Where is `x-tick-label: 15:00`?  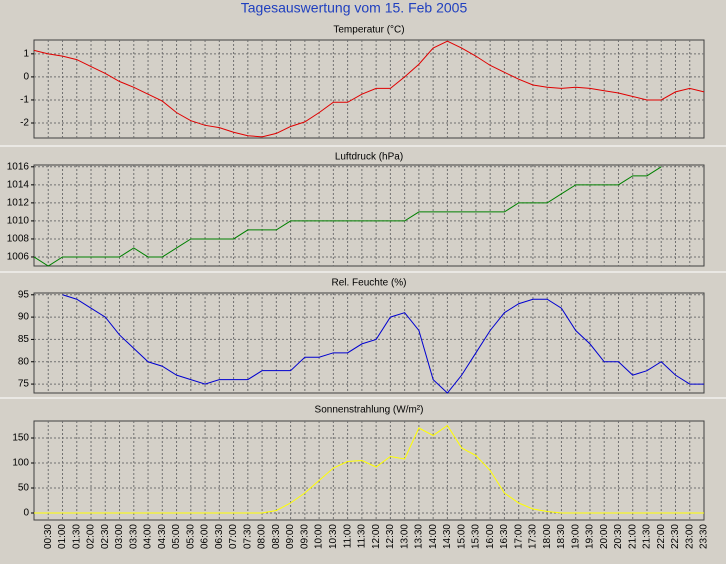
x-tick-label: 15:00 is located at coordinates (461, 536).